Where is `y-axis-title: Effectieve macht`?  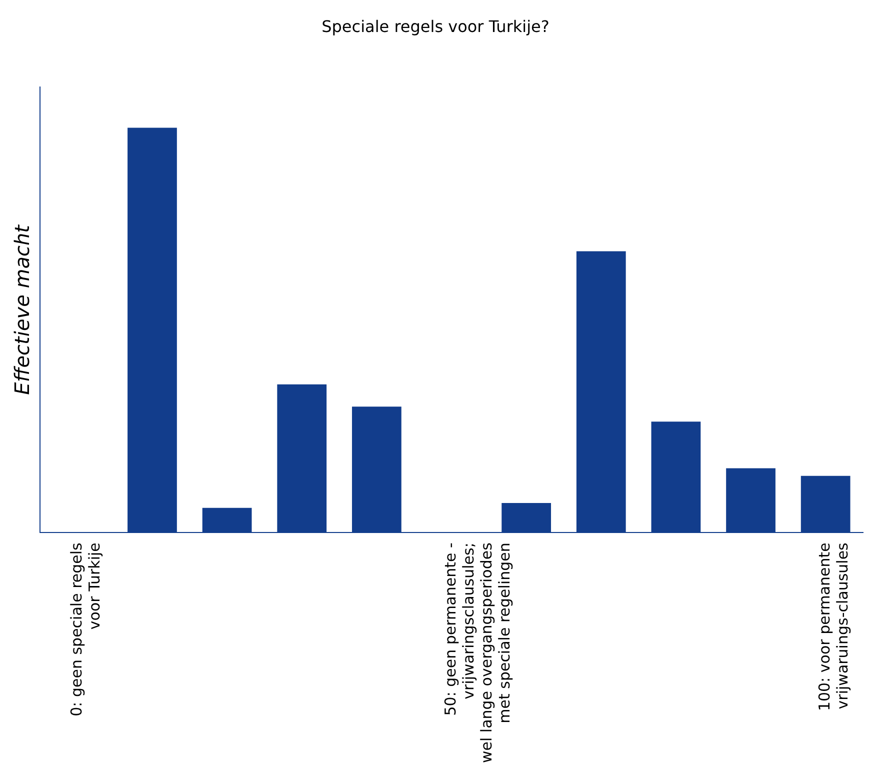
y-axis-title: Effectieve macht is located at coordinates (22, 309).